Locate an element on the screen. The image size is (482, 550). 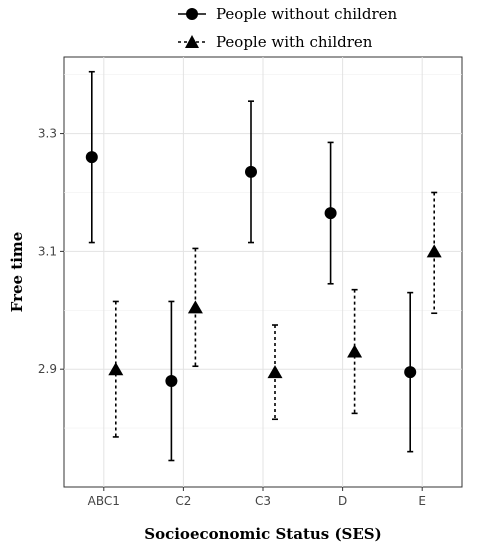
legend-marker-triangle is located at coordinates (192, 41).